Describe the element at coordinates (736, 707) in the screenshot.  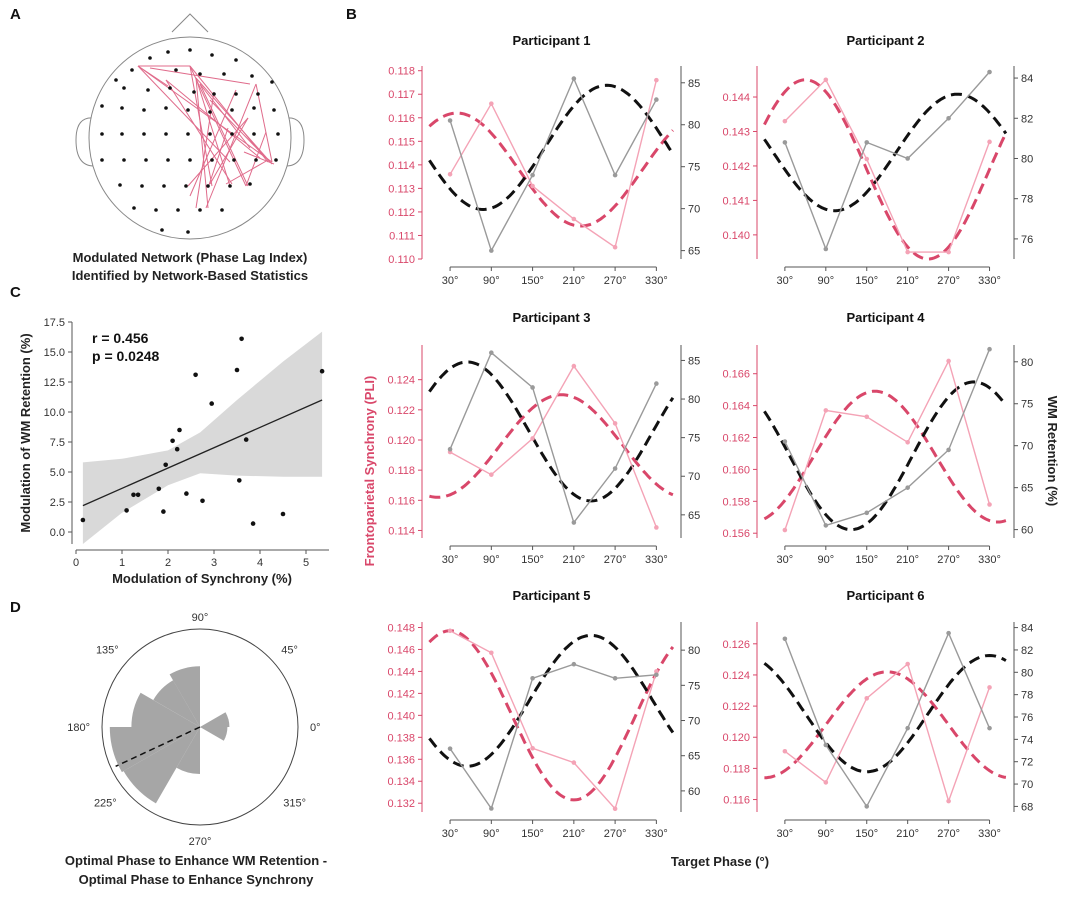
I see `left-tick-label: 0.122` at that location.